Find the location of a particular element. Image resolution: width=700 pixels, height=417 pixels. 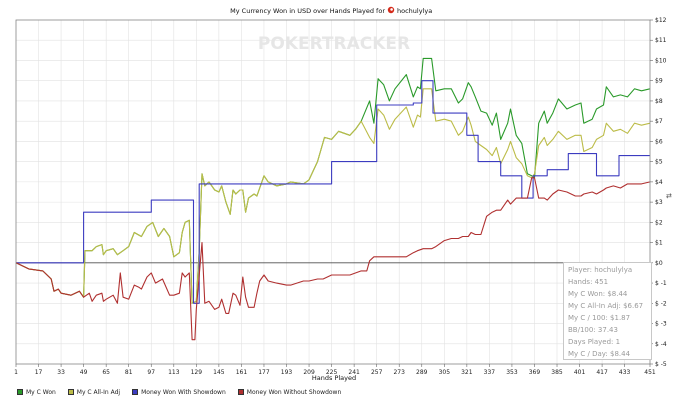

x-tick-label: 321 is located at coordinates (467, 372).